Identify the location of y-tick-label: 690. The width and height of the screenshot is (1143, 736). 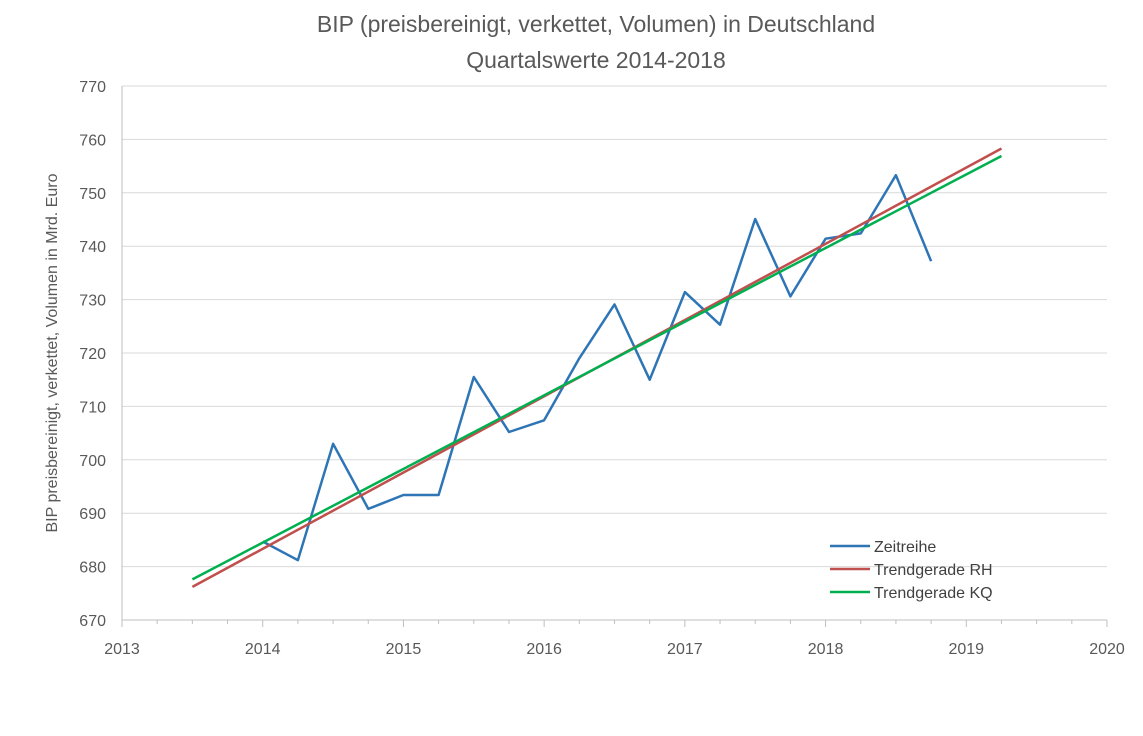
(92, 514).